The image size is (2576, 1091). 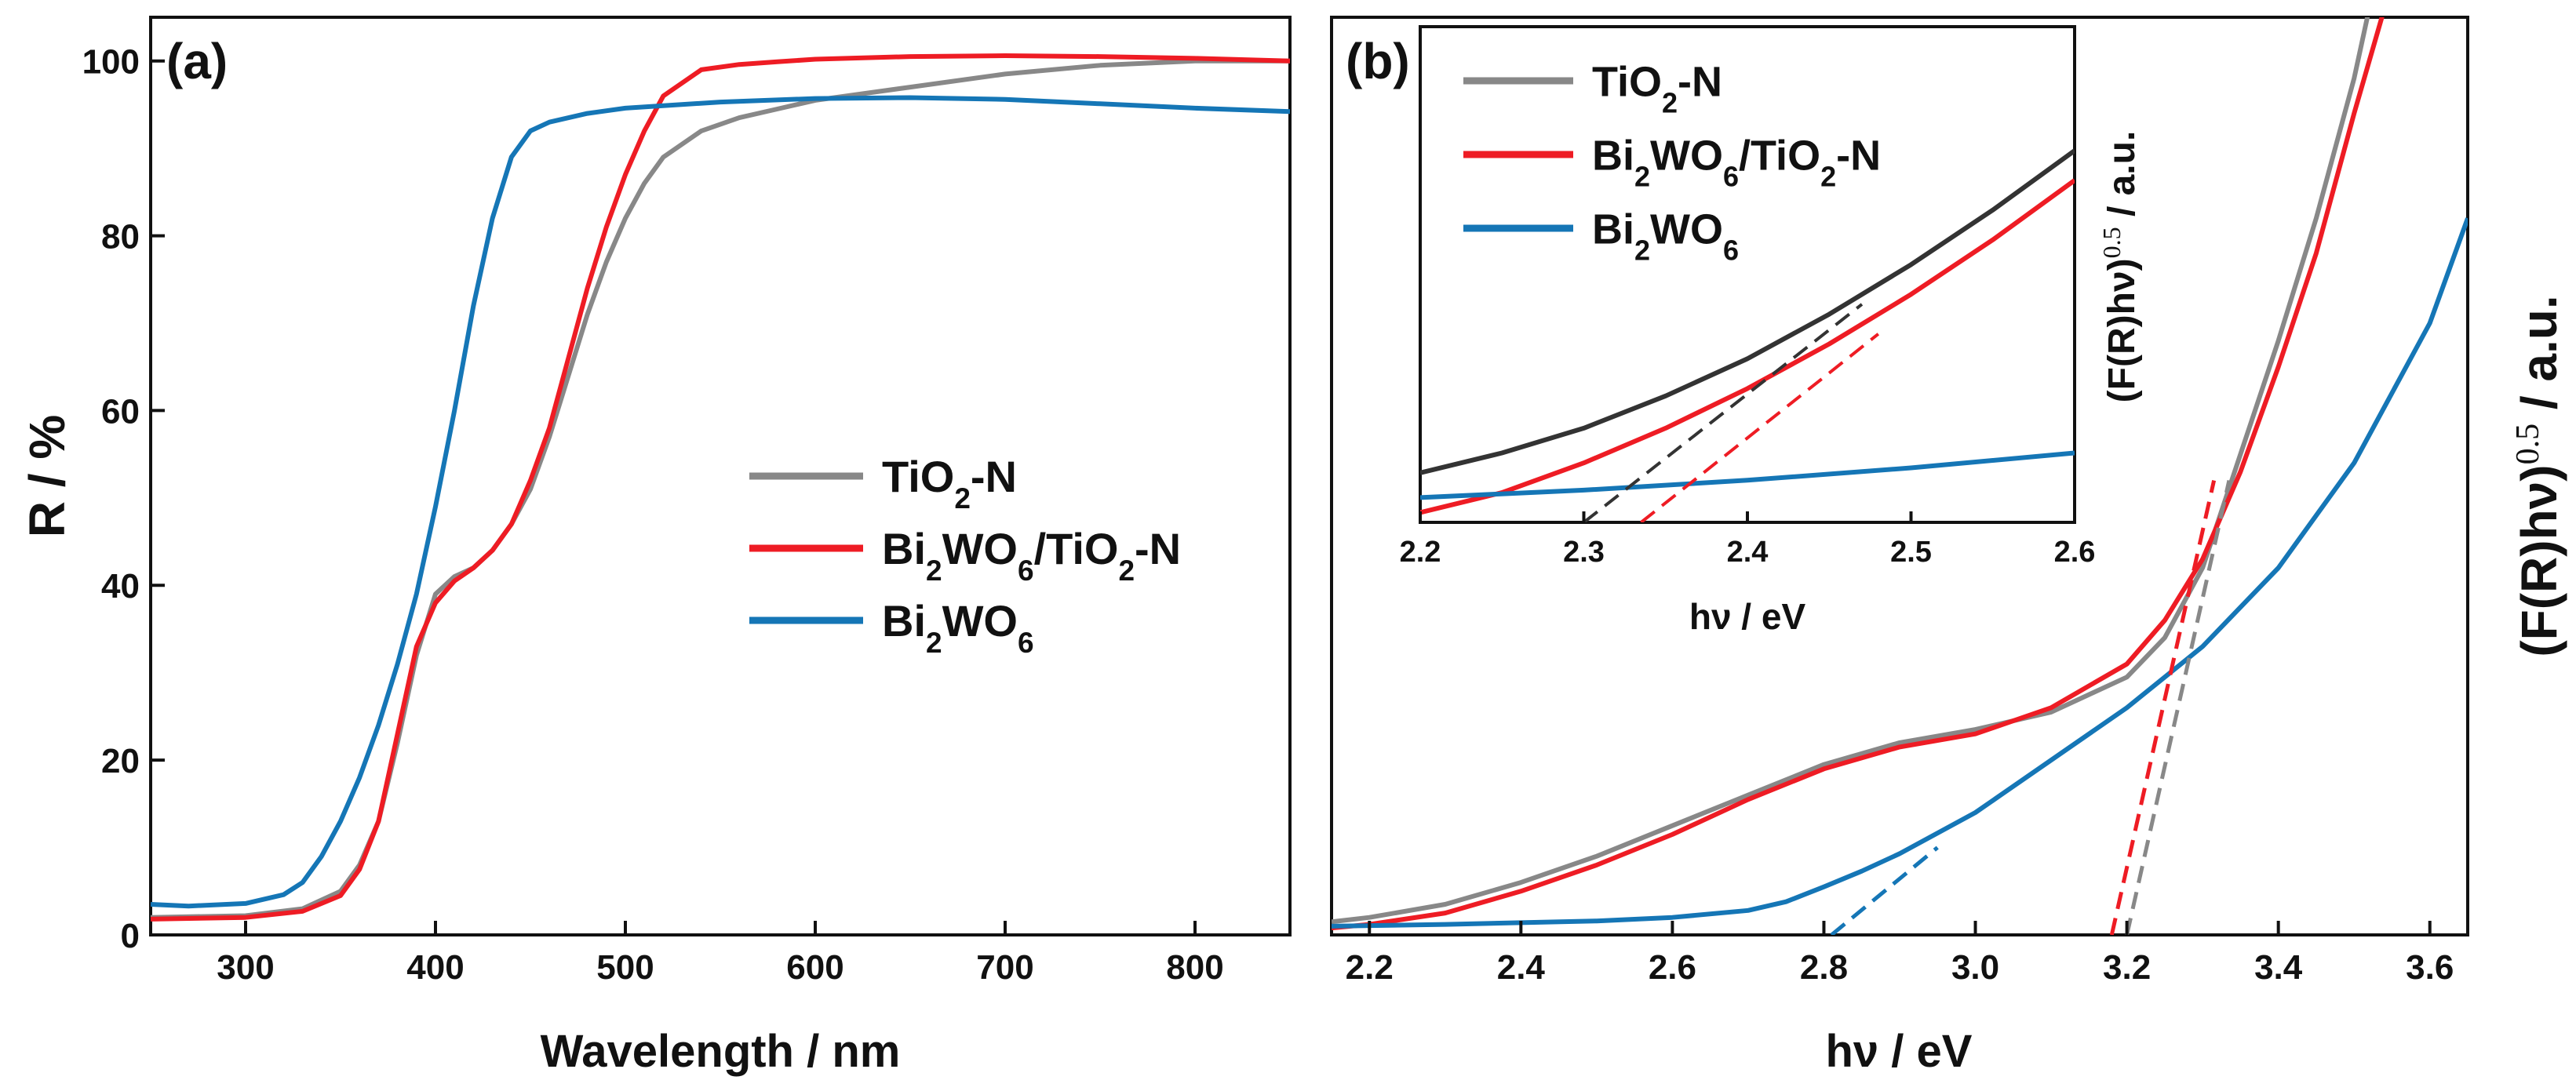 I want to click on panel-b-x-tick-label: 2.6, so click(x=1672, y=967).